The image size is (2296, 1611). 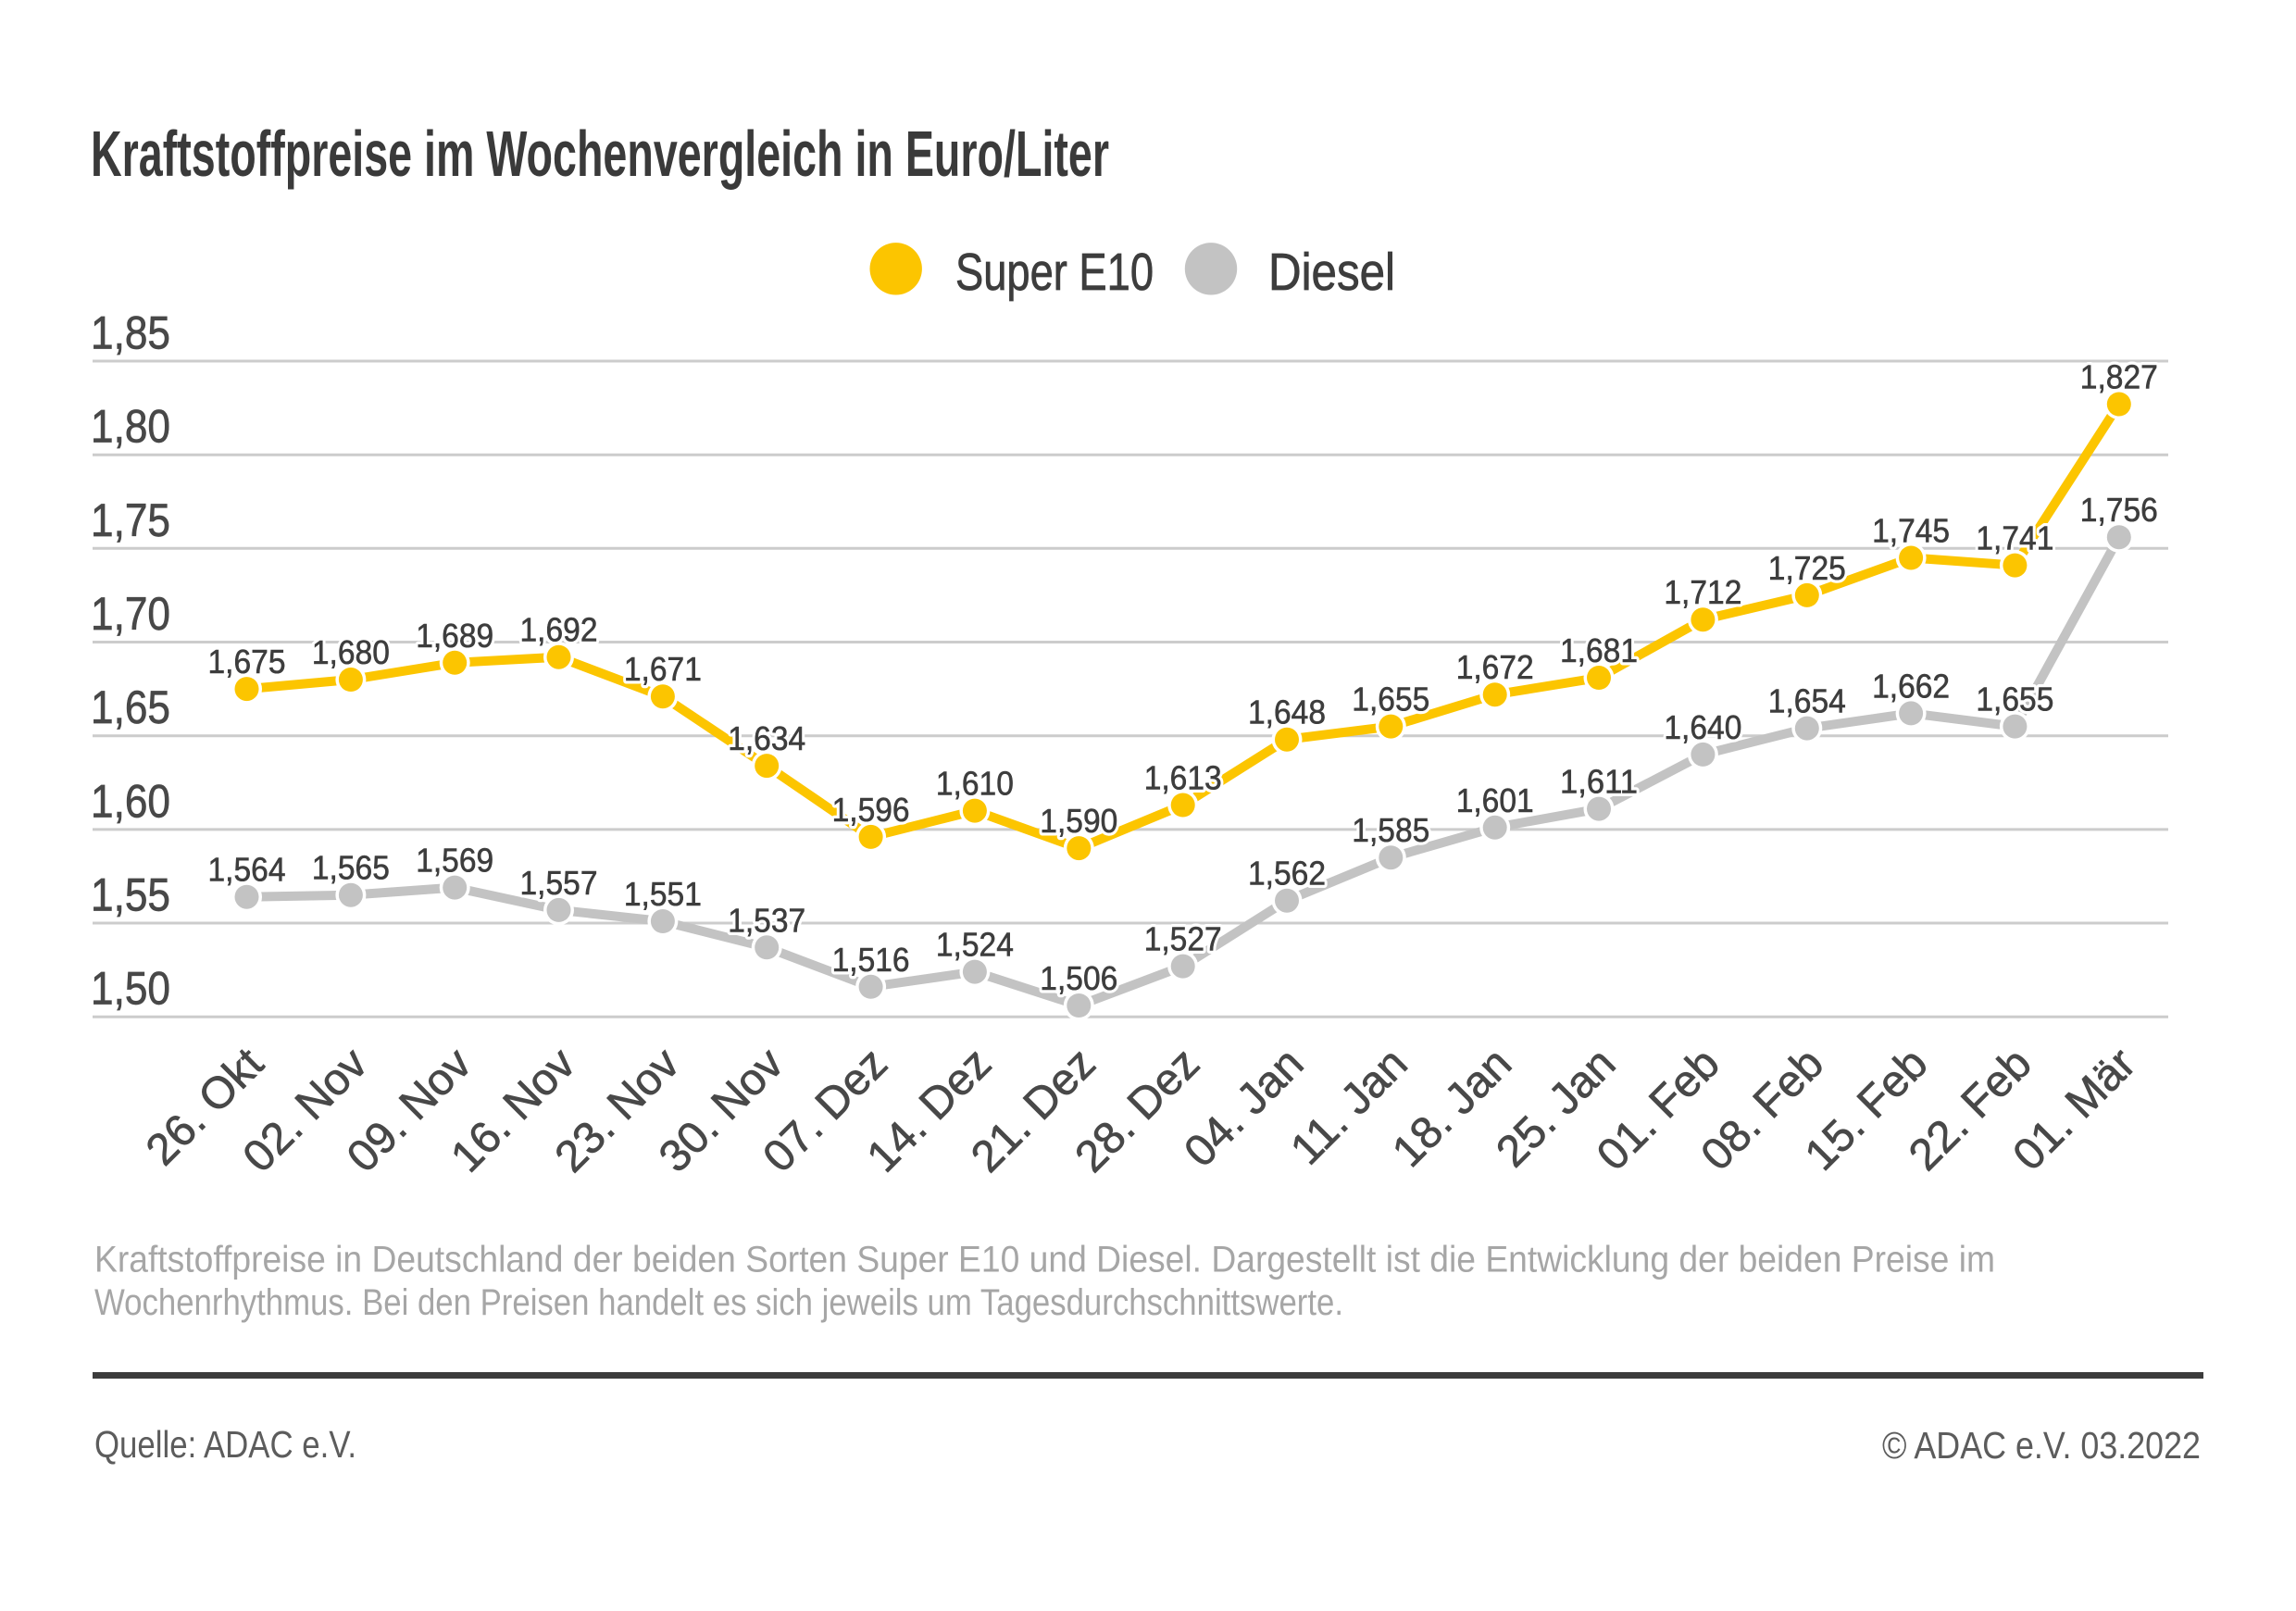 What do you see at coordinates (559, 883) in the screenshot?
I see `svg-text: 1,557` at bounding box center [559, 883].